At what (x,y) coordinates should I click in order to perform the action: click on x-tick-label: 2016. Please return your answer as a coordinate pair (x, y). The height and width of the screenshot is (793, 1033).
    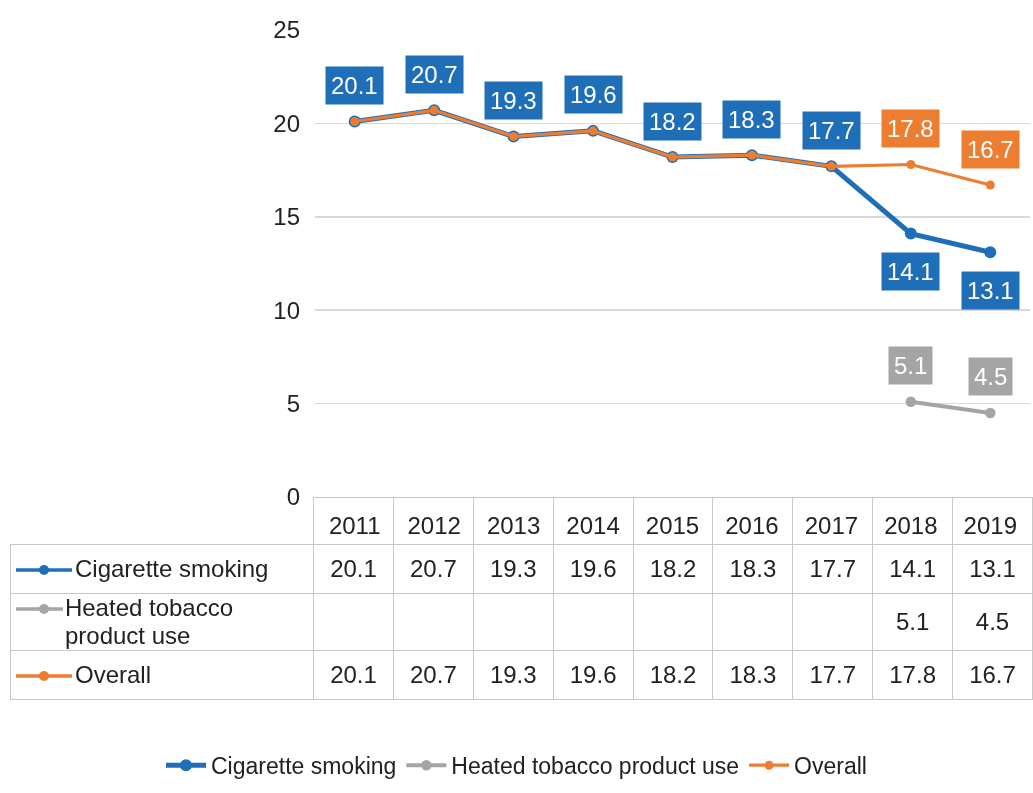
    Looking at the image, I should click on (752, 525).